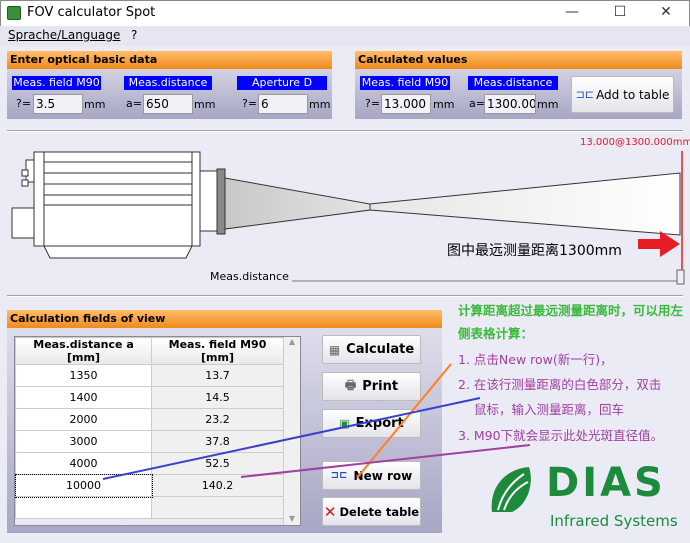 This screenshot has height=543, width=690. What do you see at coordinates (217, 351) in the screenshot?
I see `column-m90: Meas. field M90 [mm]` at bounding box center [217, 351].